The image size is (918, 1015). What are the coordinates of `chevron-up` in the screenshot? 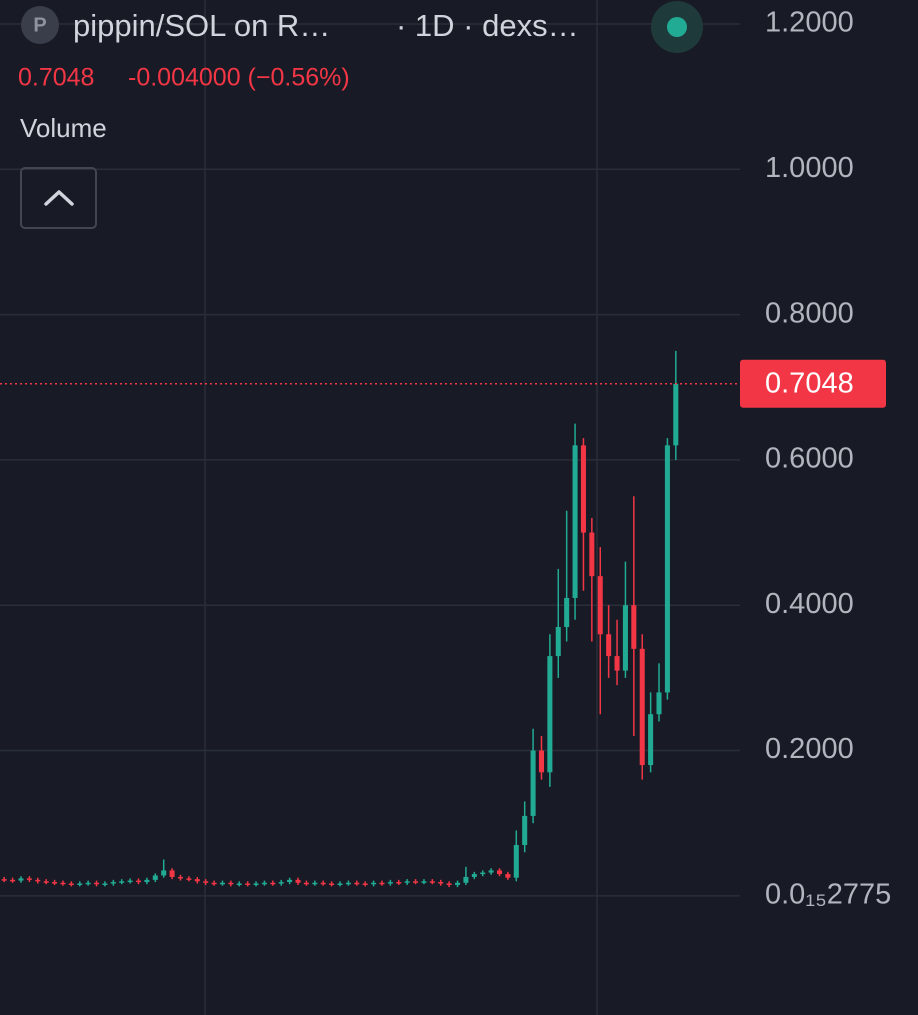 It's located at (59, 198).